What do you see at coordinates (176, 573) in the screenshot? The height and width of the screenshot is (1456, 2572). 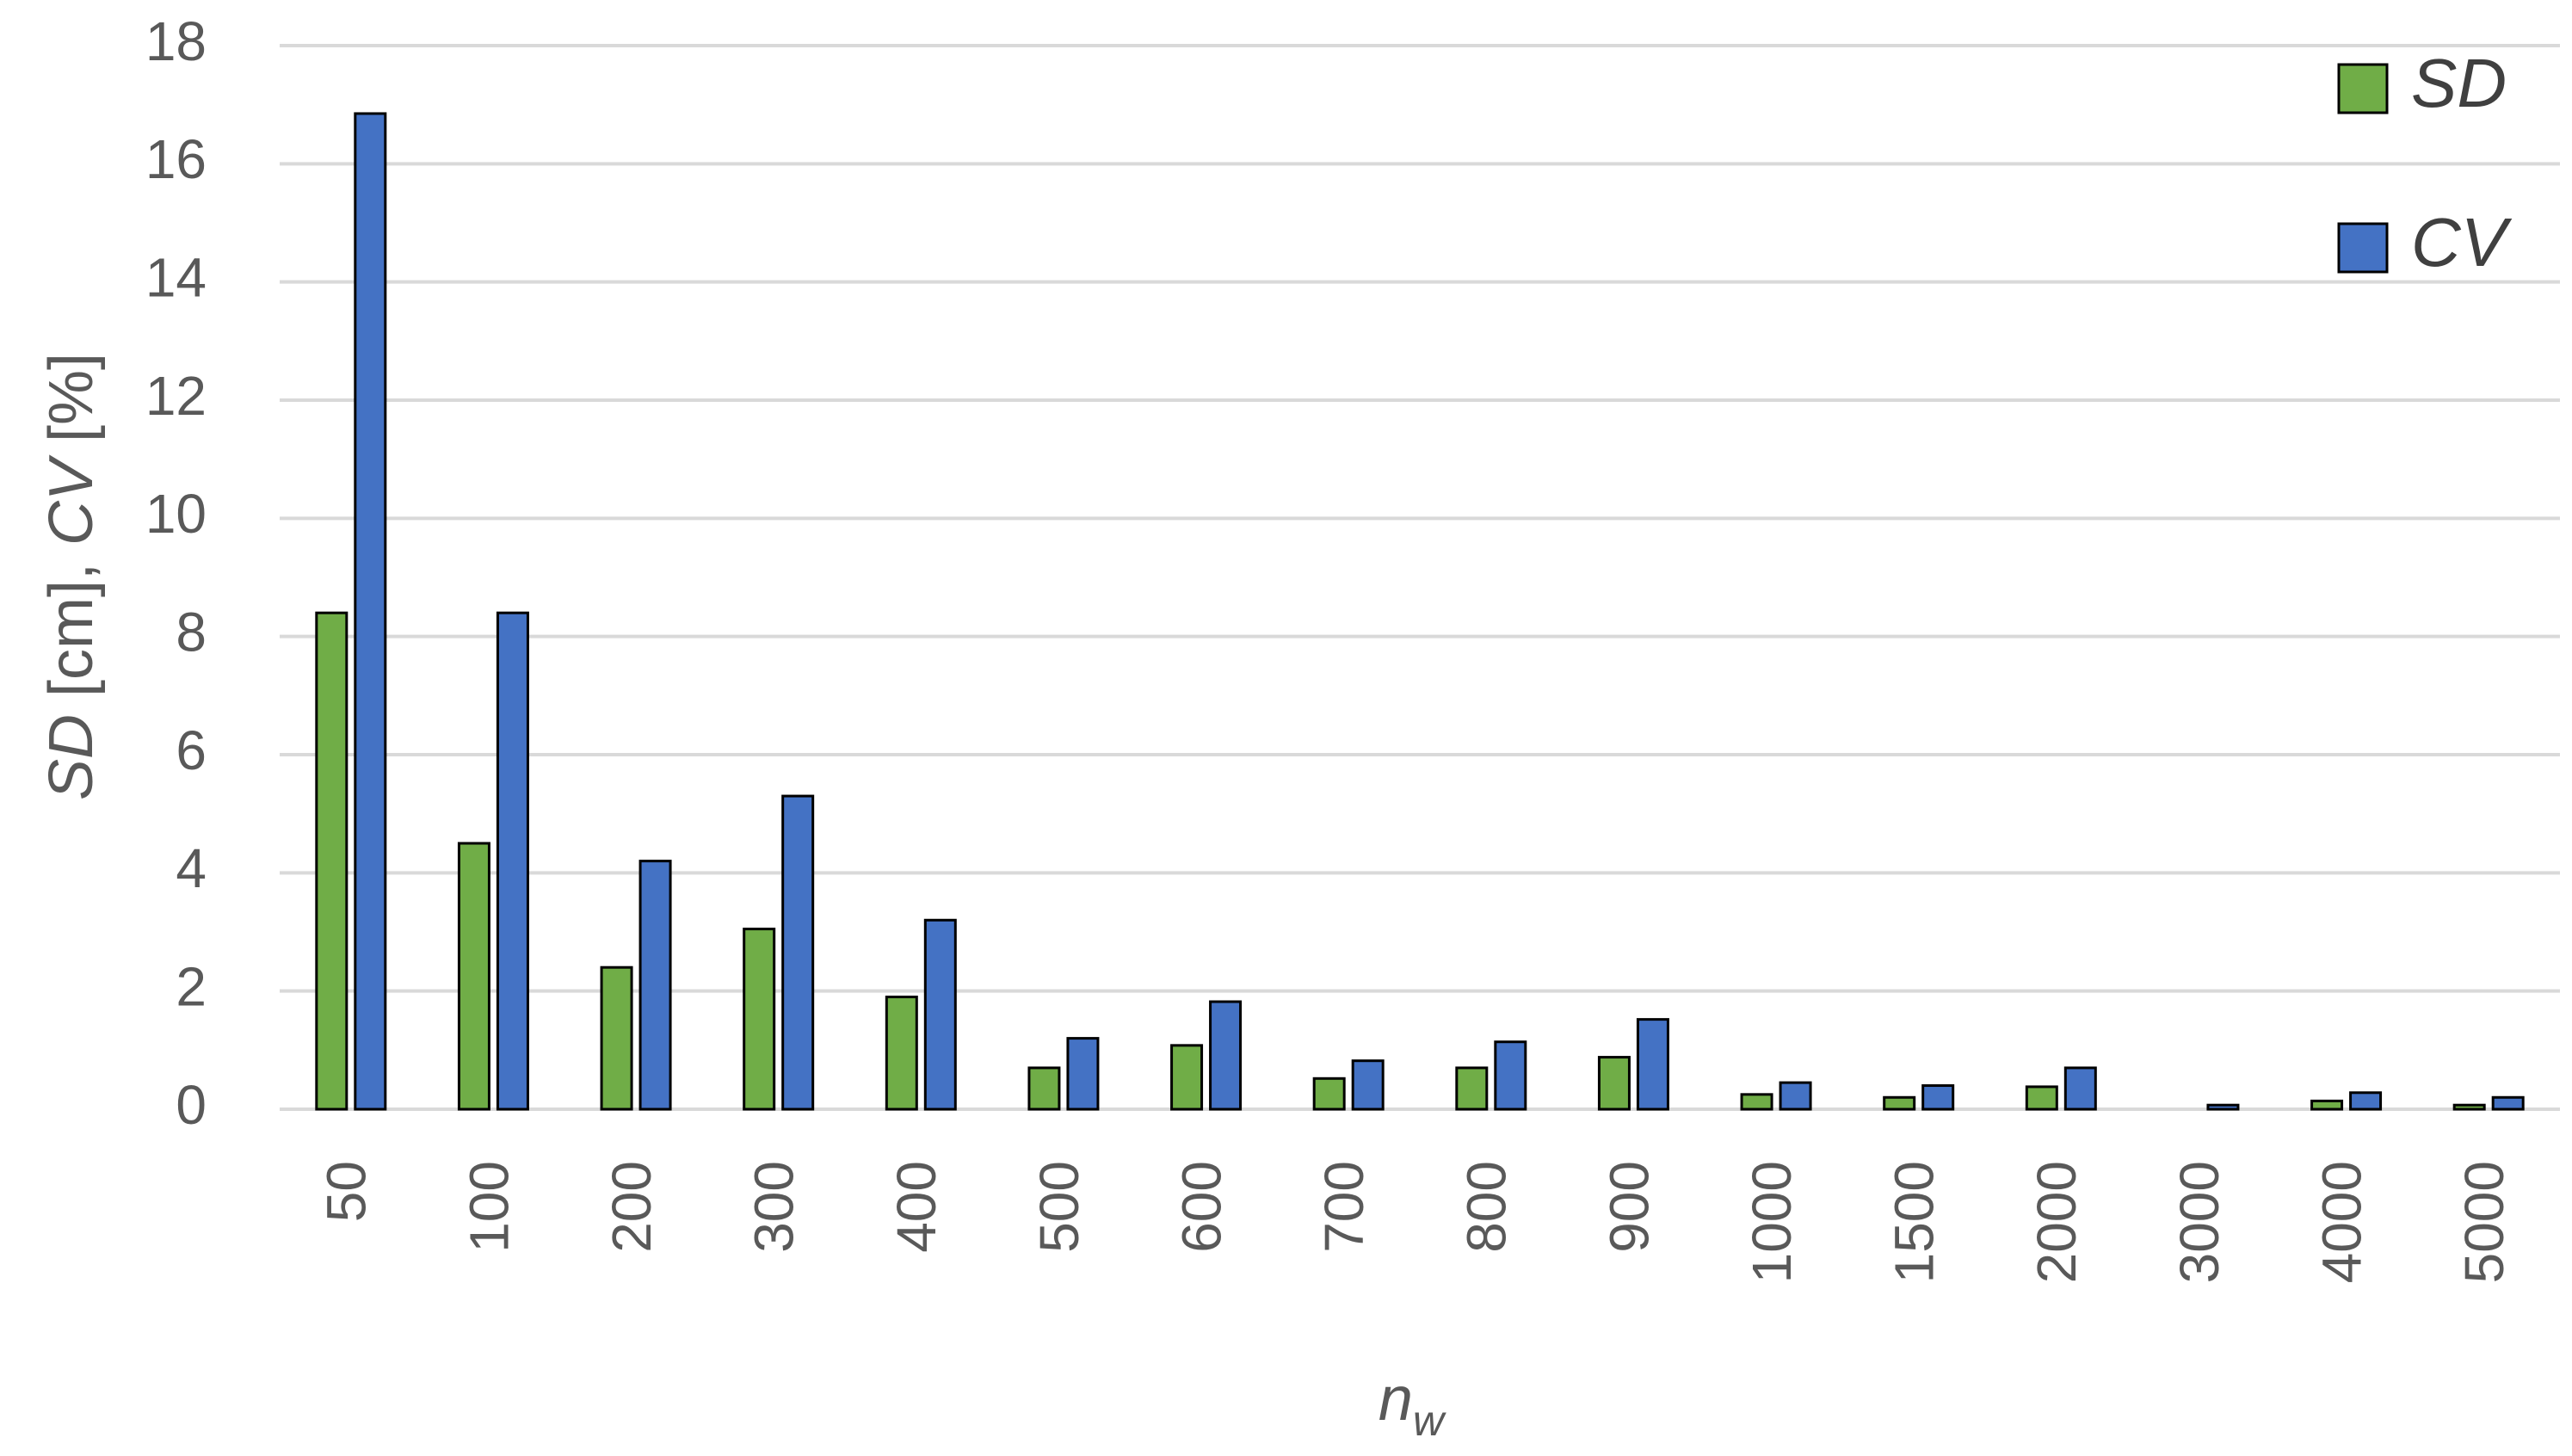 I see `y-axis-ticks: 0 2 4 6 8 10 12 14 16 18` at bounding box center [176, 573].